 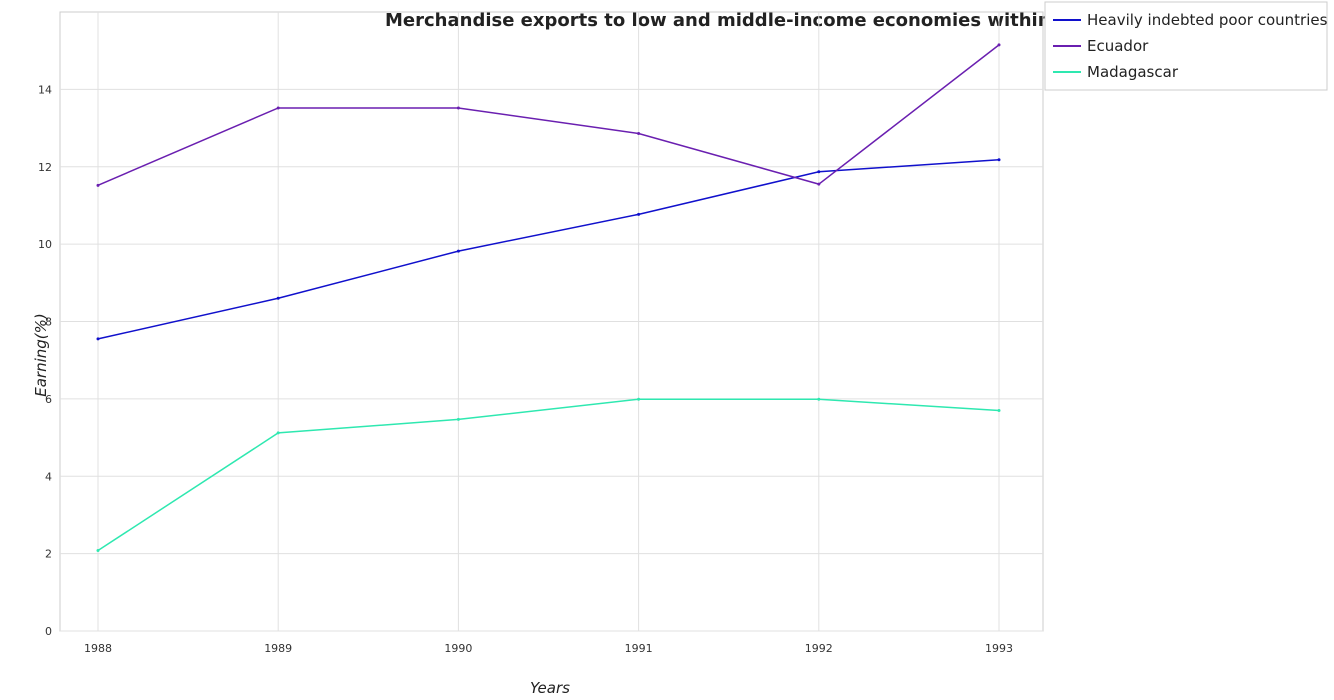 What do you see at coordinates (48, 554) in the screenshot?
I see `y-tick-label: 2` at bounding box center [48, 554].